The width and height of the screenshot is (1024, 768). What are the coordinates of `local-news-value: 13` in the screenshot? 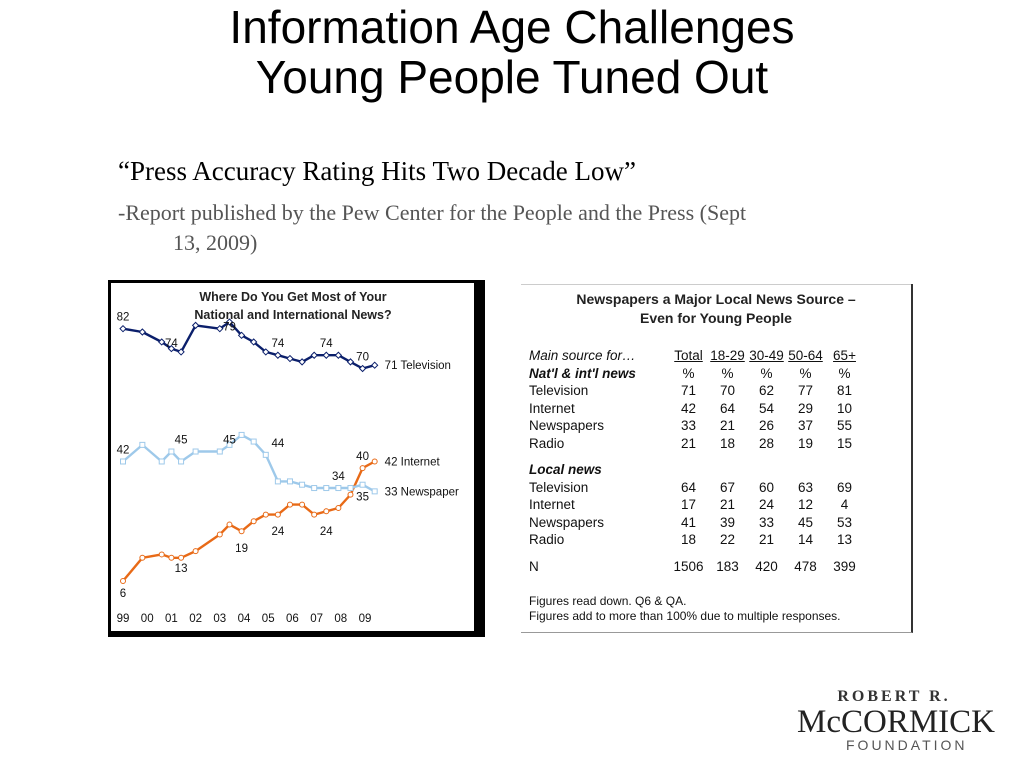 It's located at (844, 539).